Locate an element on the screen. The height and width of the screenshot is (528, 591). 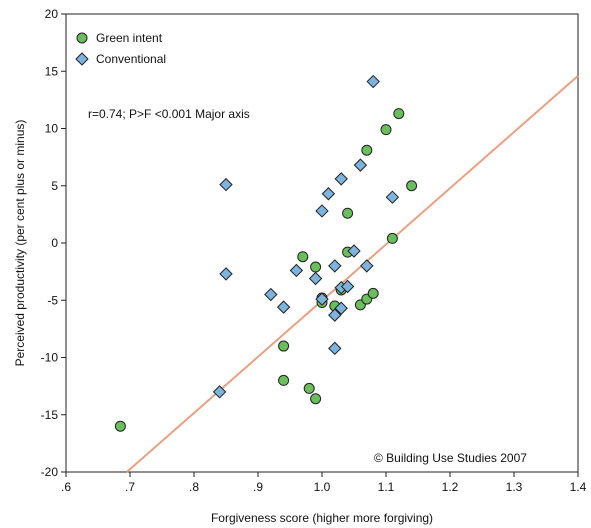
y-tick-label: 5 is located at coordinates (54, 186).